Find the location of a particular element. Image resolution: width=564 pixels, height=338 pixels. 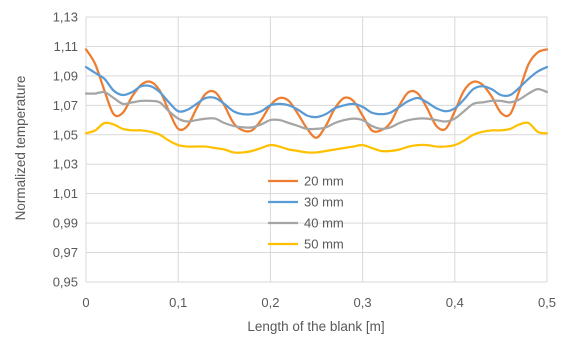

y-tick-label: 1,11 is located at coordinates (66, 46).